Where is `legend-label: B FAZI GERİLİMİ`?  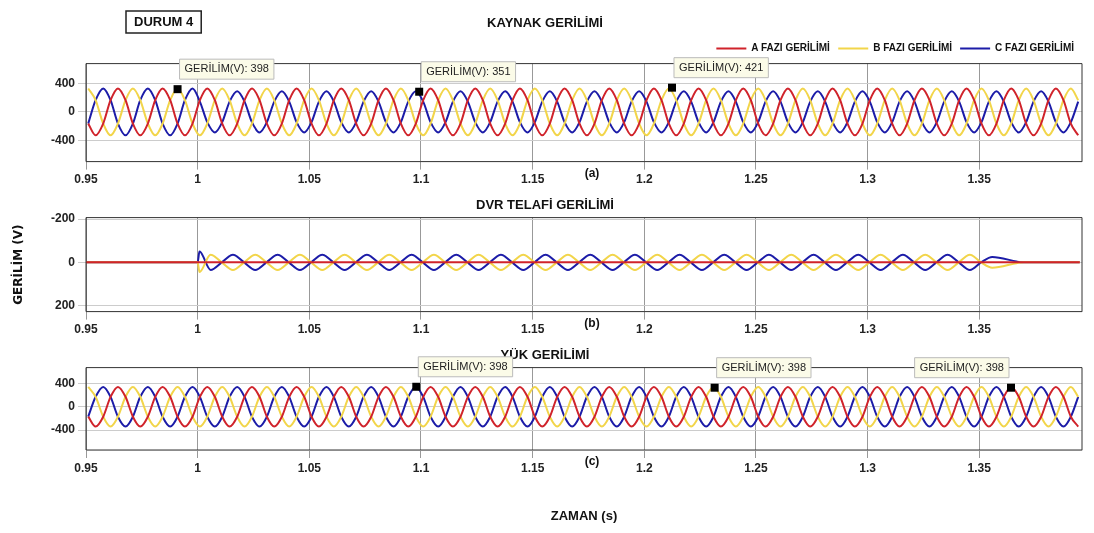
legend-label: B FAZI GERİLİMİ is located at coordinates (913, 47).